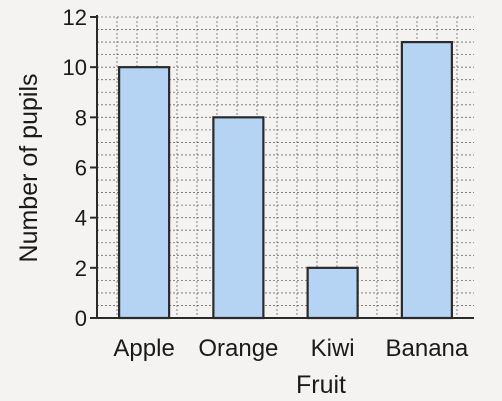 This screenshot has width=502, height=401. Describe the element at coordinates (333, 348) in the screenshot. I see `x-category-label: Kiwi` at that location.